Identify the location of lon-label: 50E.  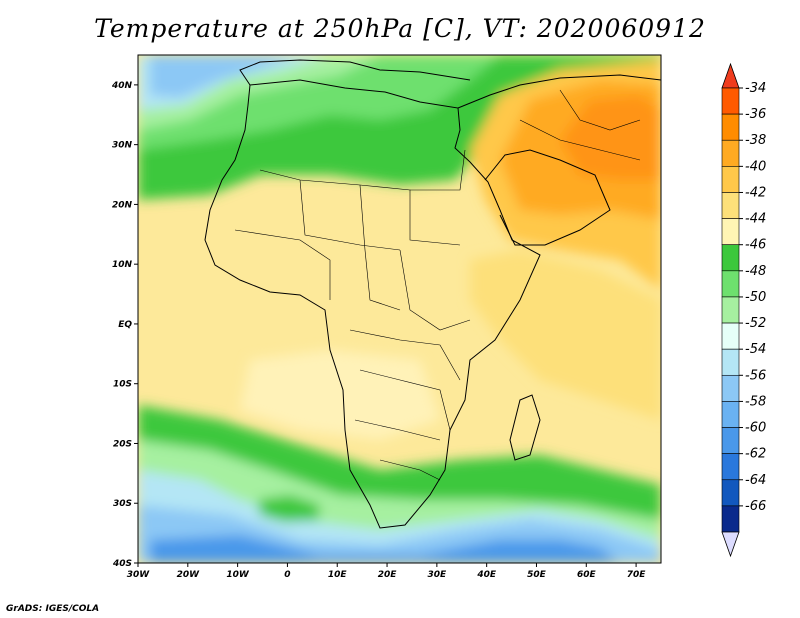
(537, 575).